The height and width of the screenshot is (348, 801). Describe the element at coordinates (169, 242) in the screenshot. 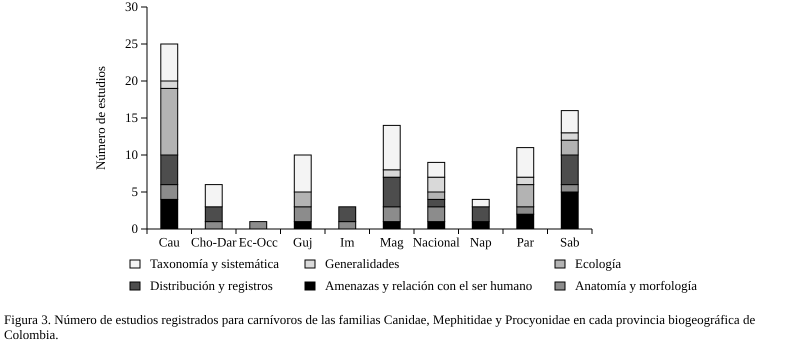

I see `x-tick-label: Cau` at that location.